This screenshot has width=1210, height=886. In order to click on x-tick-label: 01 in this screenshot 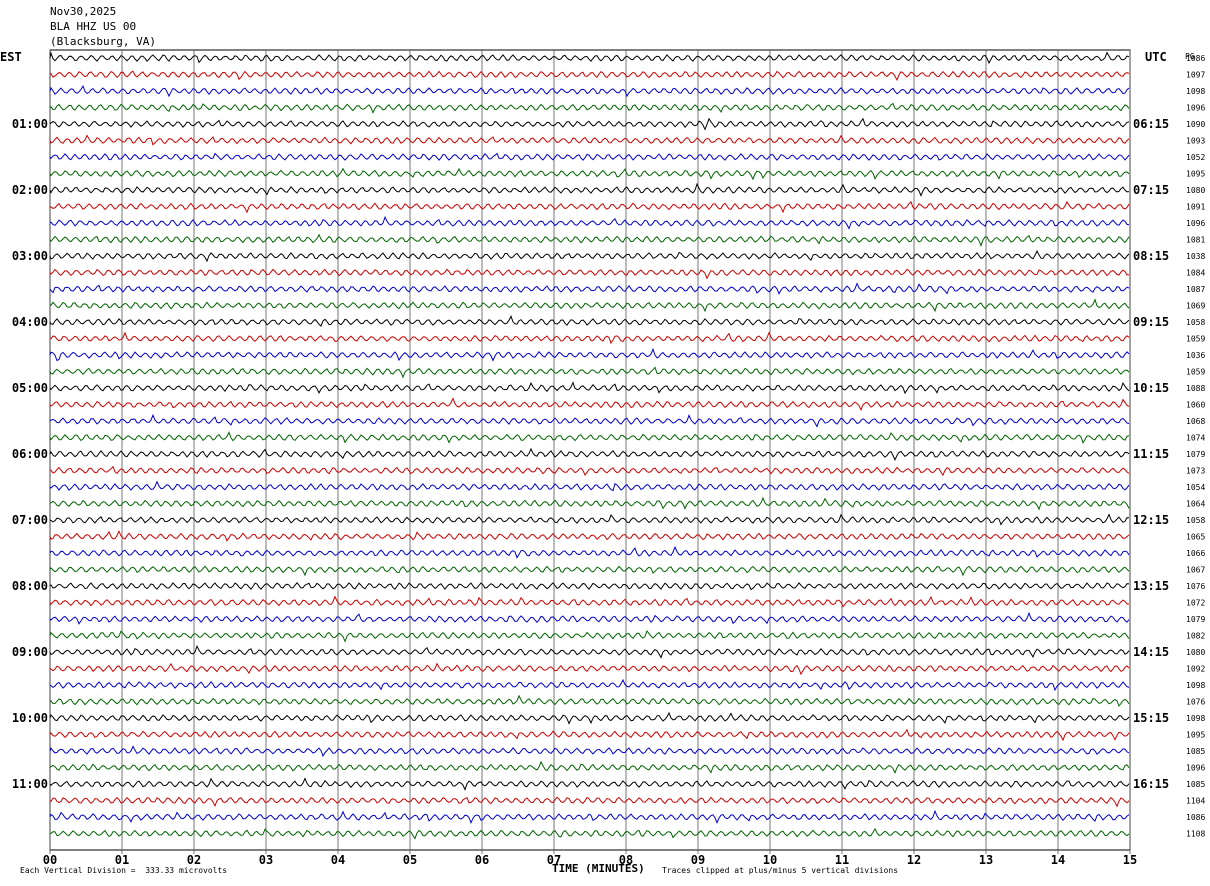, I will do `click(122, 860)`.